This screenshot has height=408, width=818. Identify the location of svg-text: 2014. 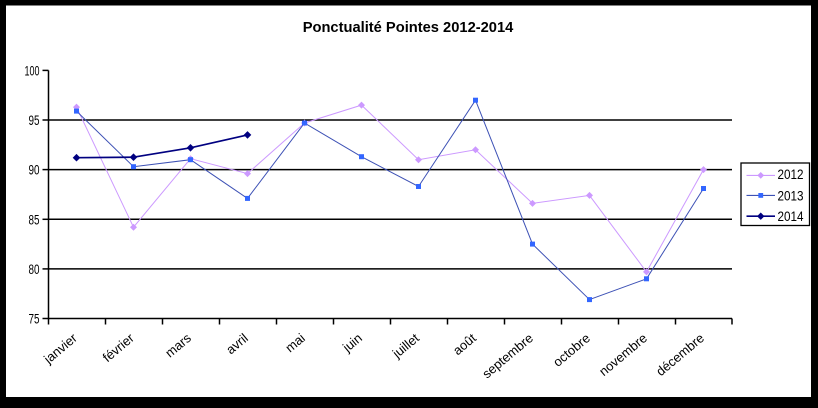
(791, 216).